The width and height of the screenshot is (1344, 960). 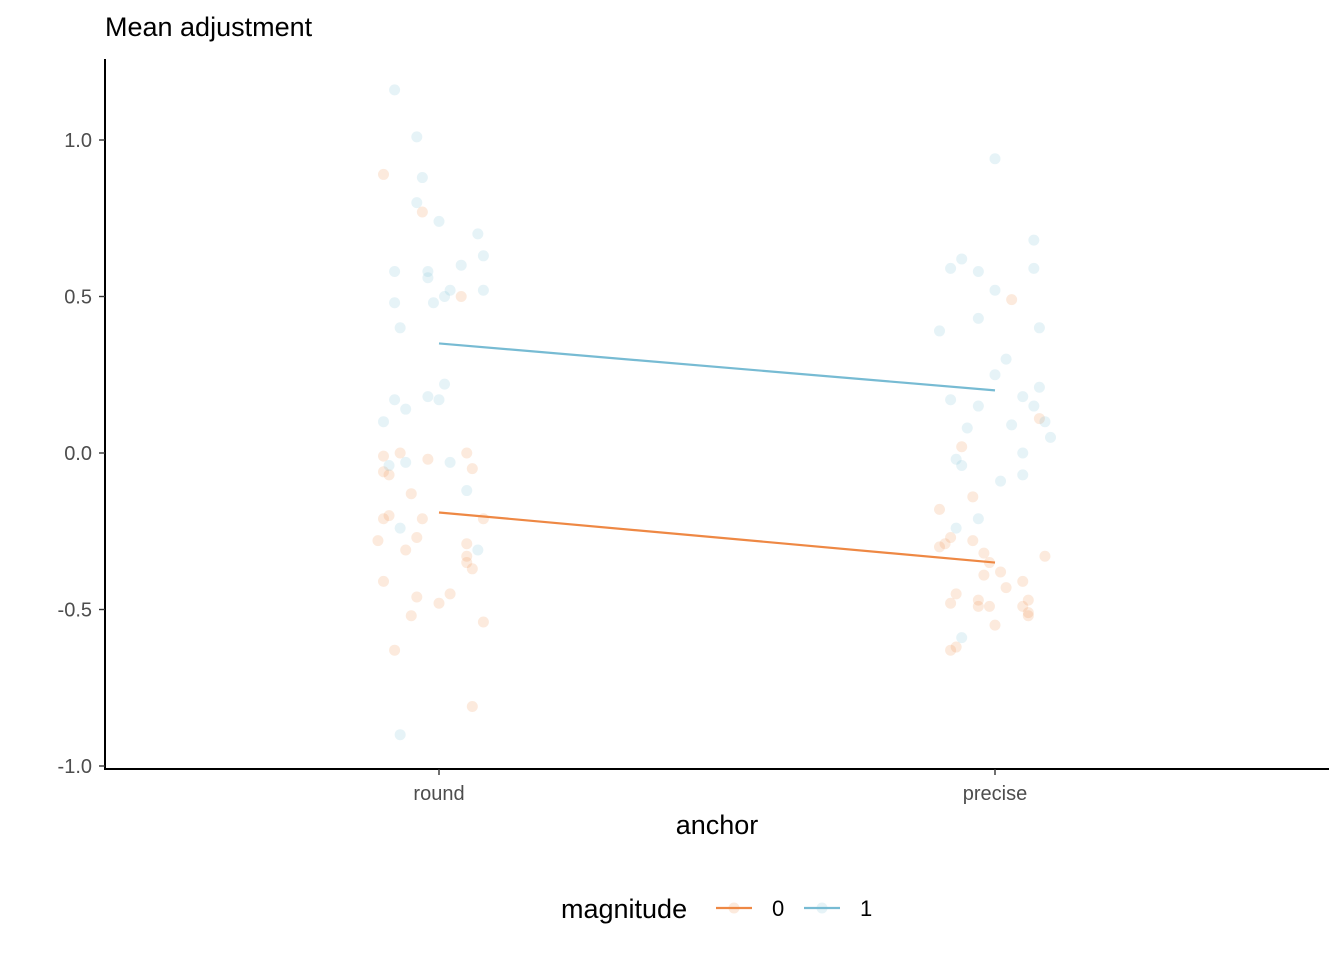 What do you see at coordinates (866, 908) in the screenshot?
I see `legend-label: 1` at bounding box center [866, 908].